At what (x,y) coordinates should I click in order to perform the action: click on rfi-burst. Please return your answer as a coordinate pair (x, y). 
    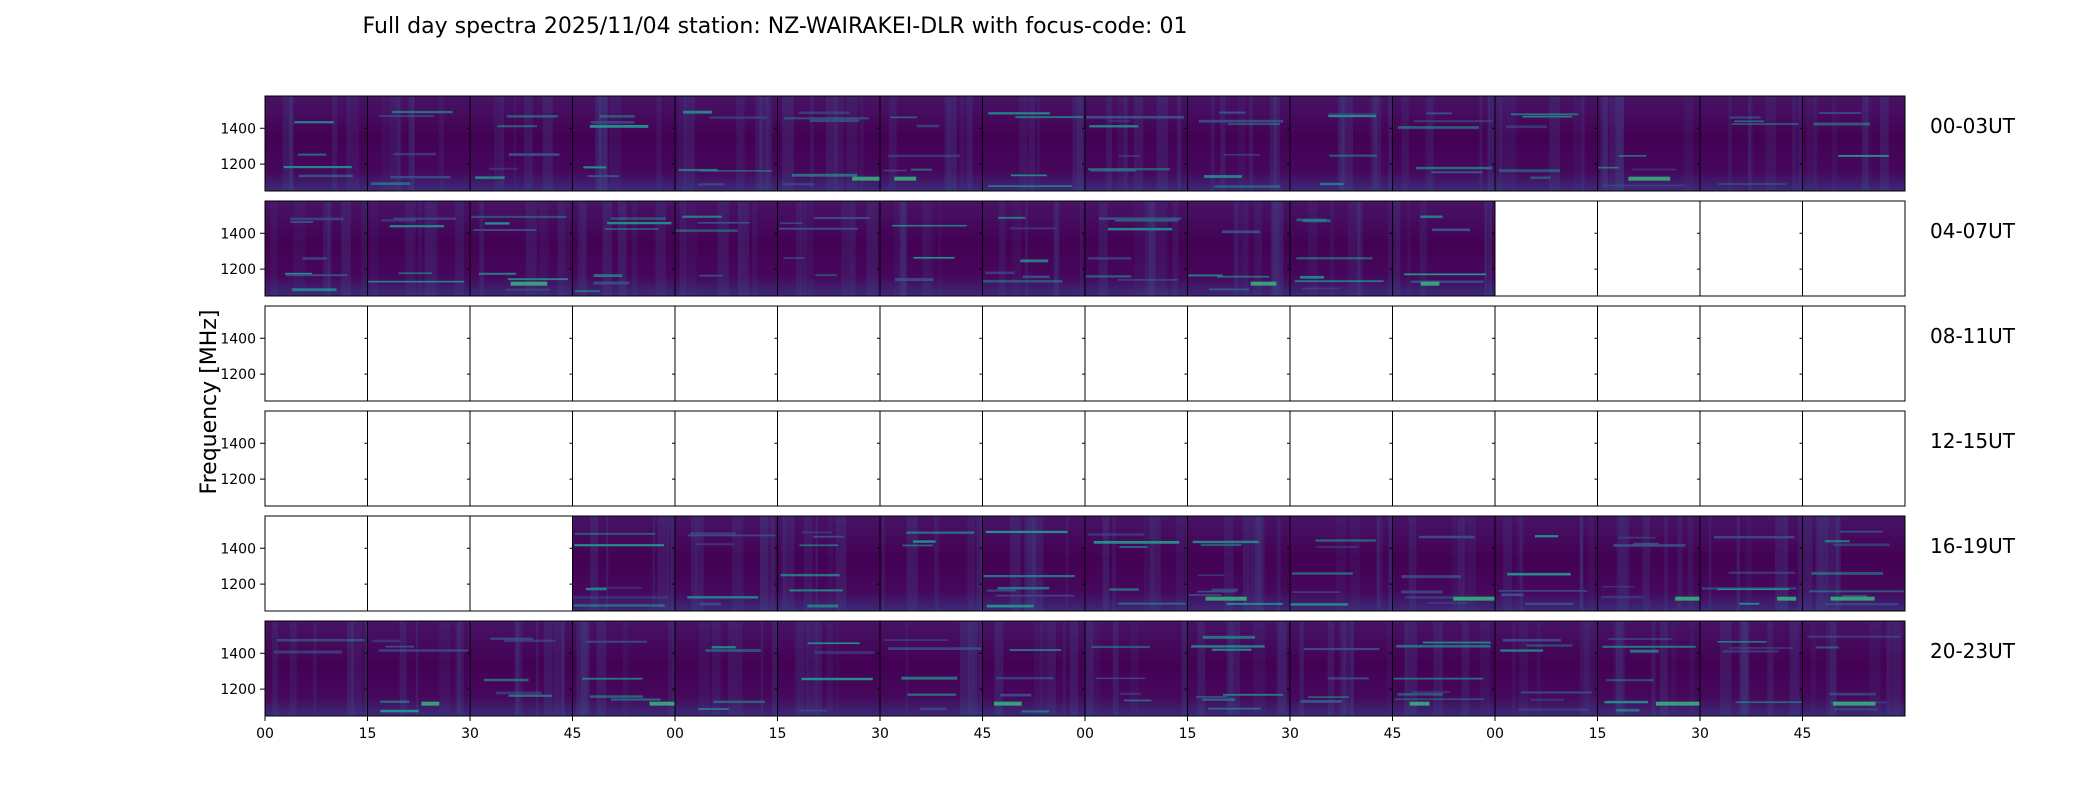
    Looking at the image, I should click on (1475, 598).